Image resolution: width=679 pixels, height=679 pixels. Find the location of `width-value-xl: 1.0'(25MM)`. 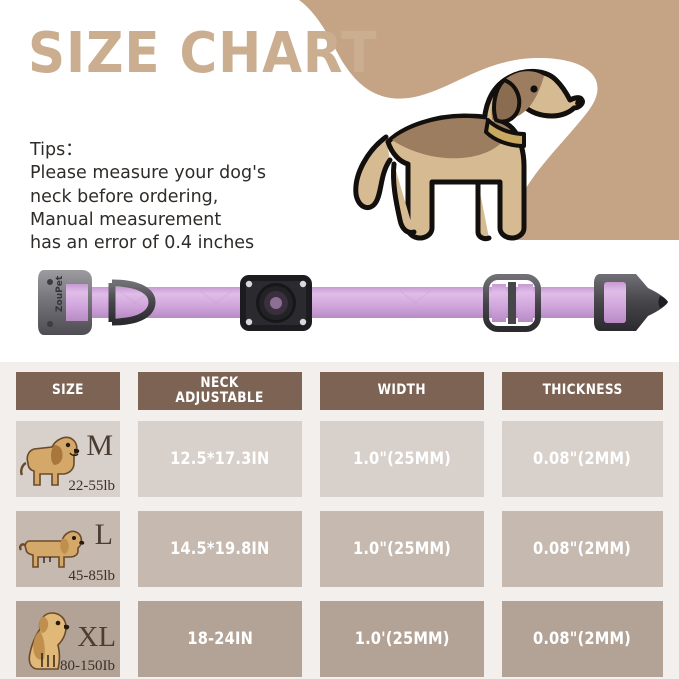

width-value-xl: 1.0'(25MM) is located at coordinates (402, 639).